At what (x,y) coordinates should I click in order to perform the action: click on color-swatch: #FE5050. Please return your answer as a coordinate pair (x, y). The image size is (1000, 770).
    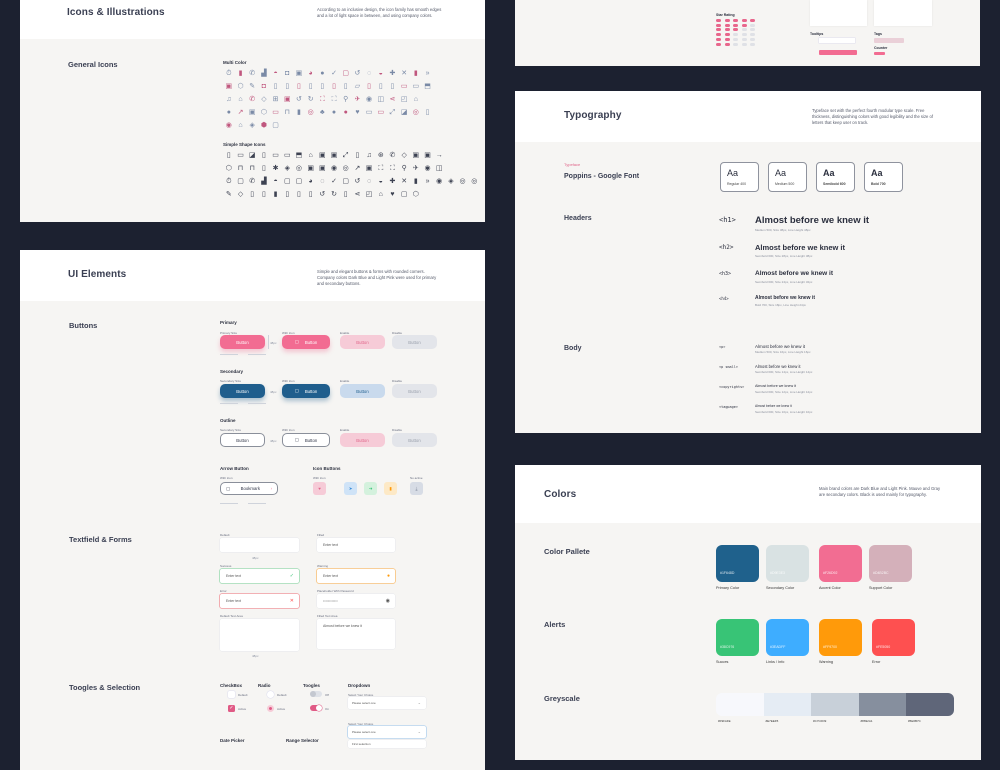
    Looking at the image, I should click on (893, 637).